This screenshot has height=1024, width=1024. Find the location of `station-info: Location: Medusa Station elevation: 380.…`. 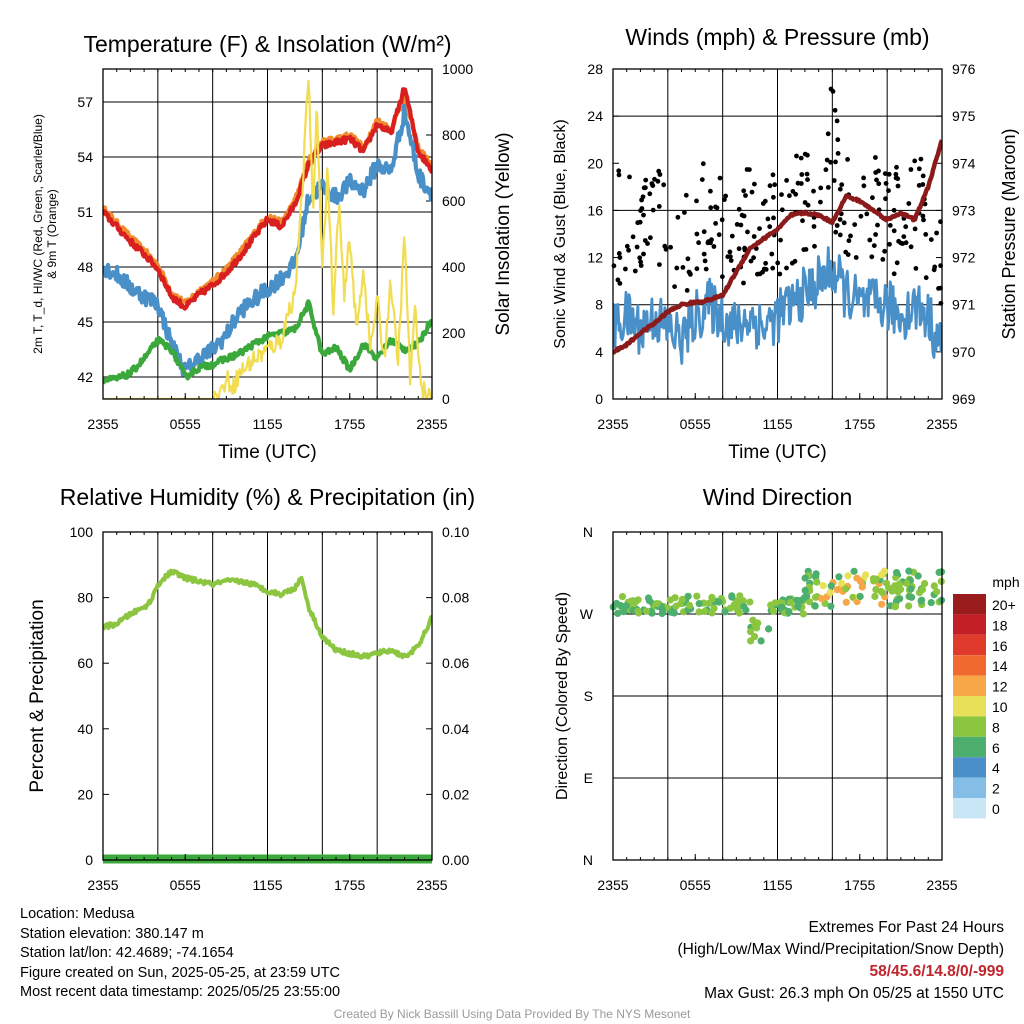

station-info: Location: Medusa Station elevation: 380.… is located at coordinates (180, 954).